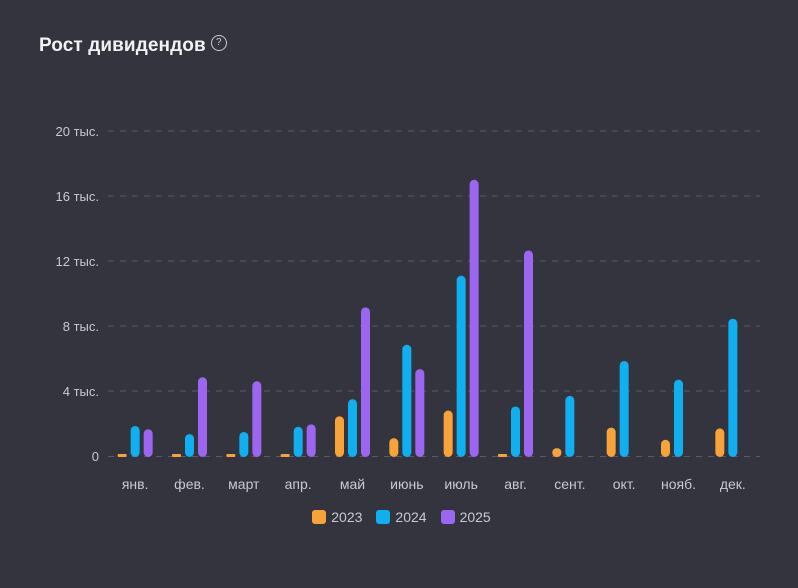  I want to click on x-tick-label: май, so click(352, 484).